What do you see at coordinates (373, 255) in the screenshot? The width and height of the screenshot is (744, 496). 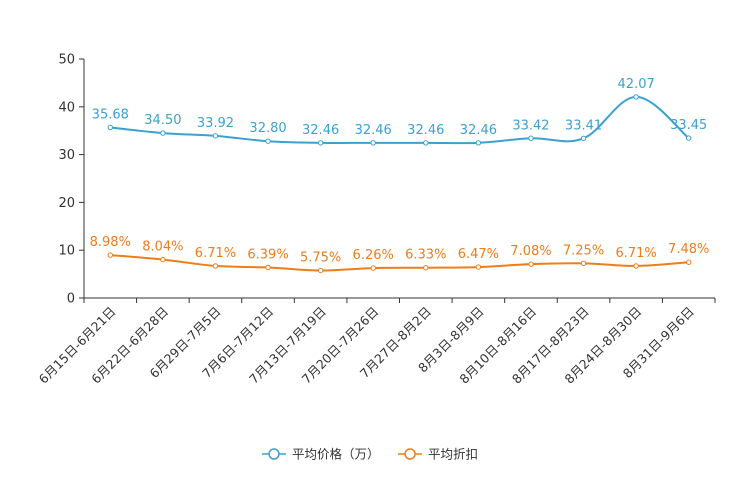 I see `data-label: 6.26%` at bounding box center [373, 255].